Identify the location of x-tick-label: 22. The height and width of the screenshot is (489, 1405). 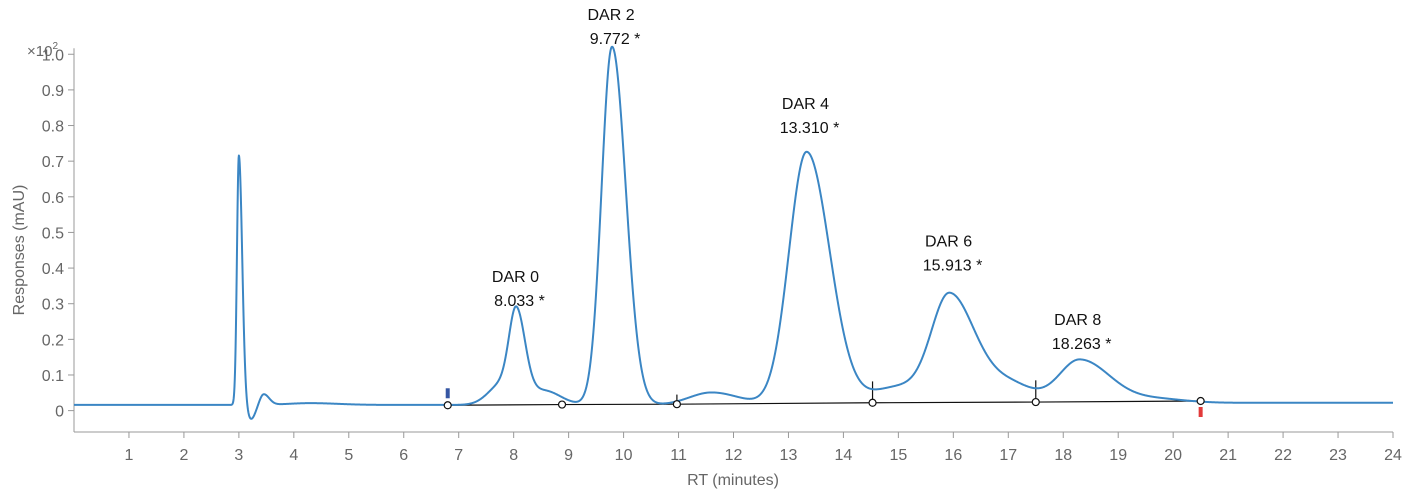
(1283, 455).